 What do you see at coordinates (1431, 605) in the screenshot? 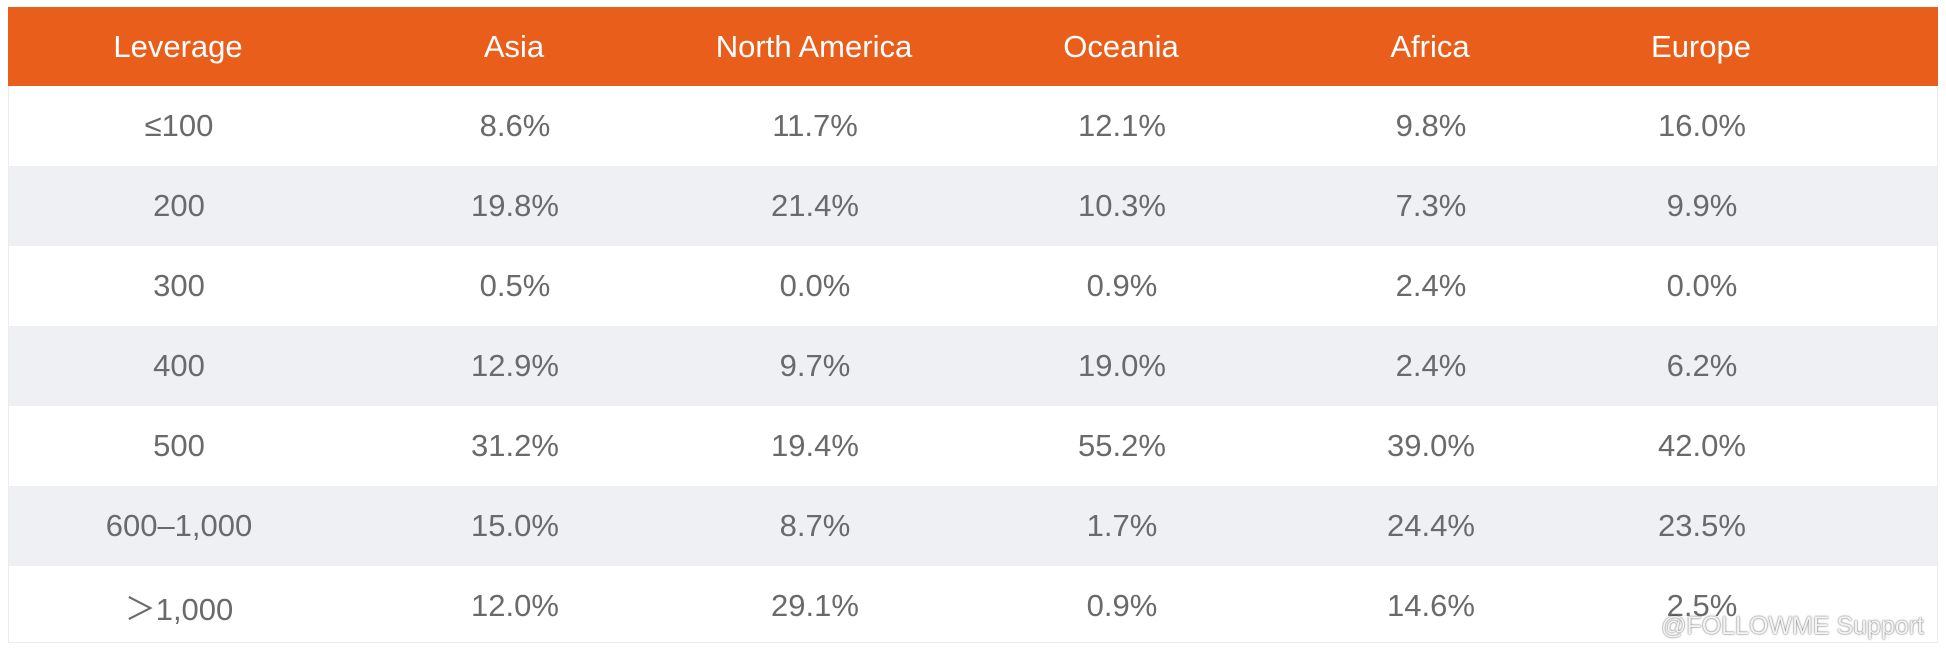
I see `value-cell: 14.6%` at bounding box center [1431, 605].